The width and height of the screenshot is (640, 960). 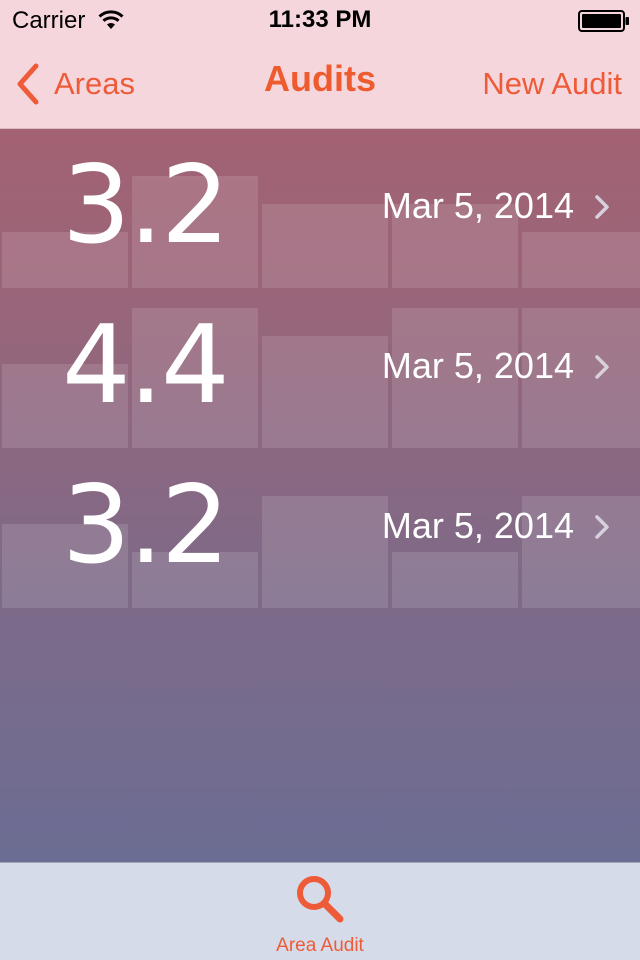 What do you see at coordinates (320, 84) in the screenshot?
I see `navigation-bar: Areas Audits New Audit` at bounding box center [320, 84].